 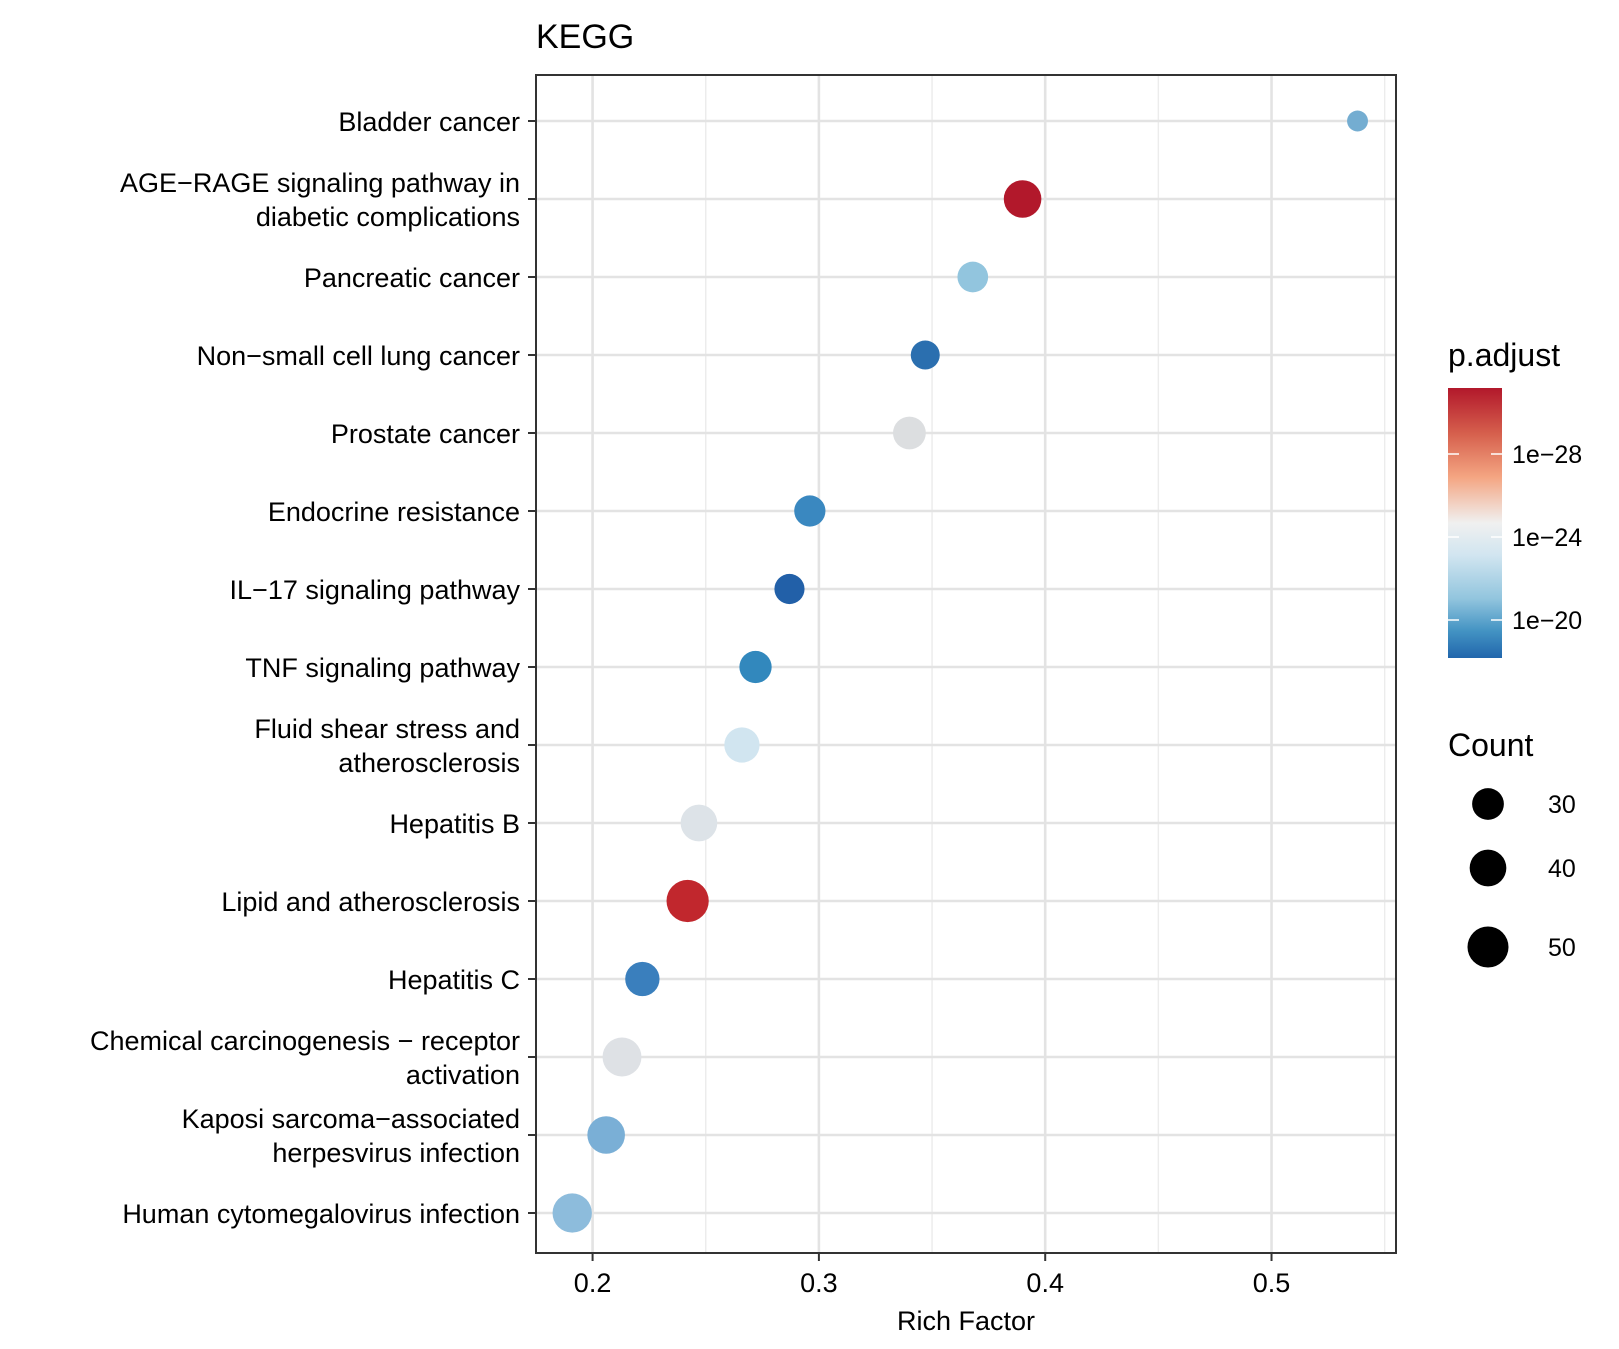 What do you see at coordinates (454, 980) in the screenshot?
I see `y-tick-label: Hepatitis C` at bounding box center [454, 980].